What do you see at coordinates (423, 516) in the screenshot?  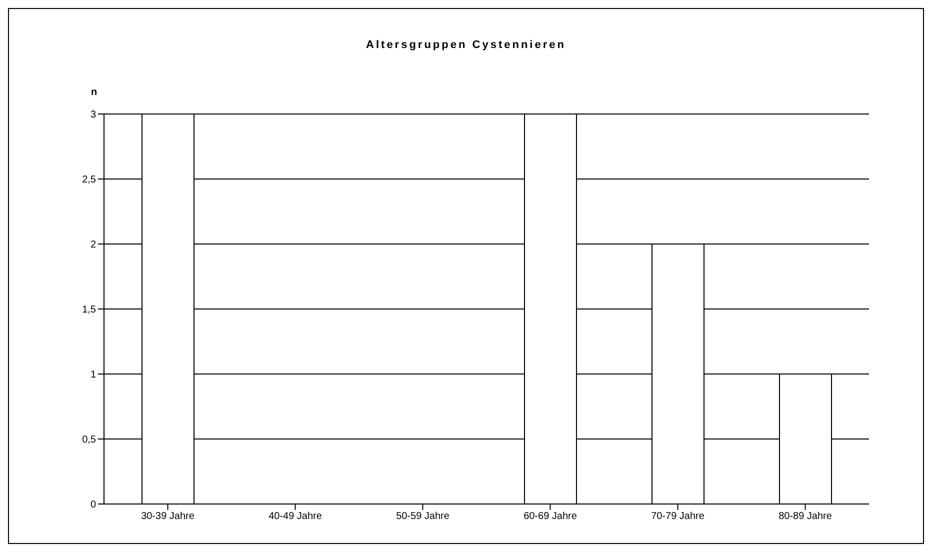 I see `x-tick-label: 50-59 Jahre` at bounding box center [423, 516].